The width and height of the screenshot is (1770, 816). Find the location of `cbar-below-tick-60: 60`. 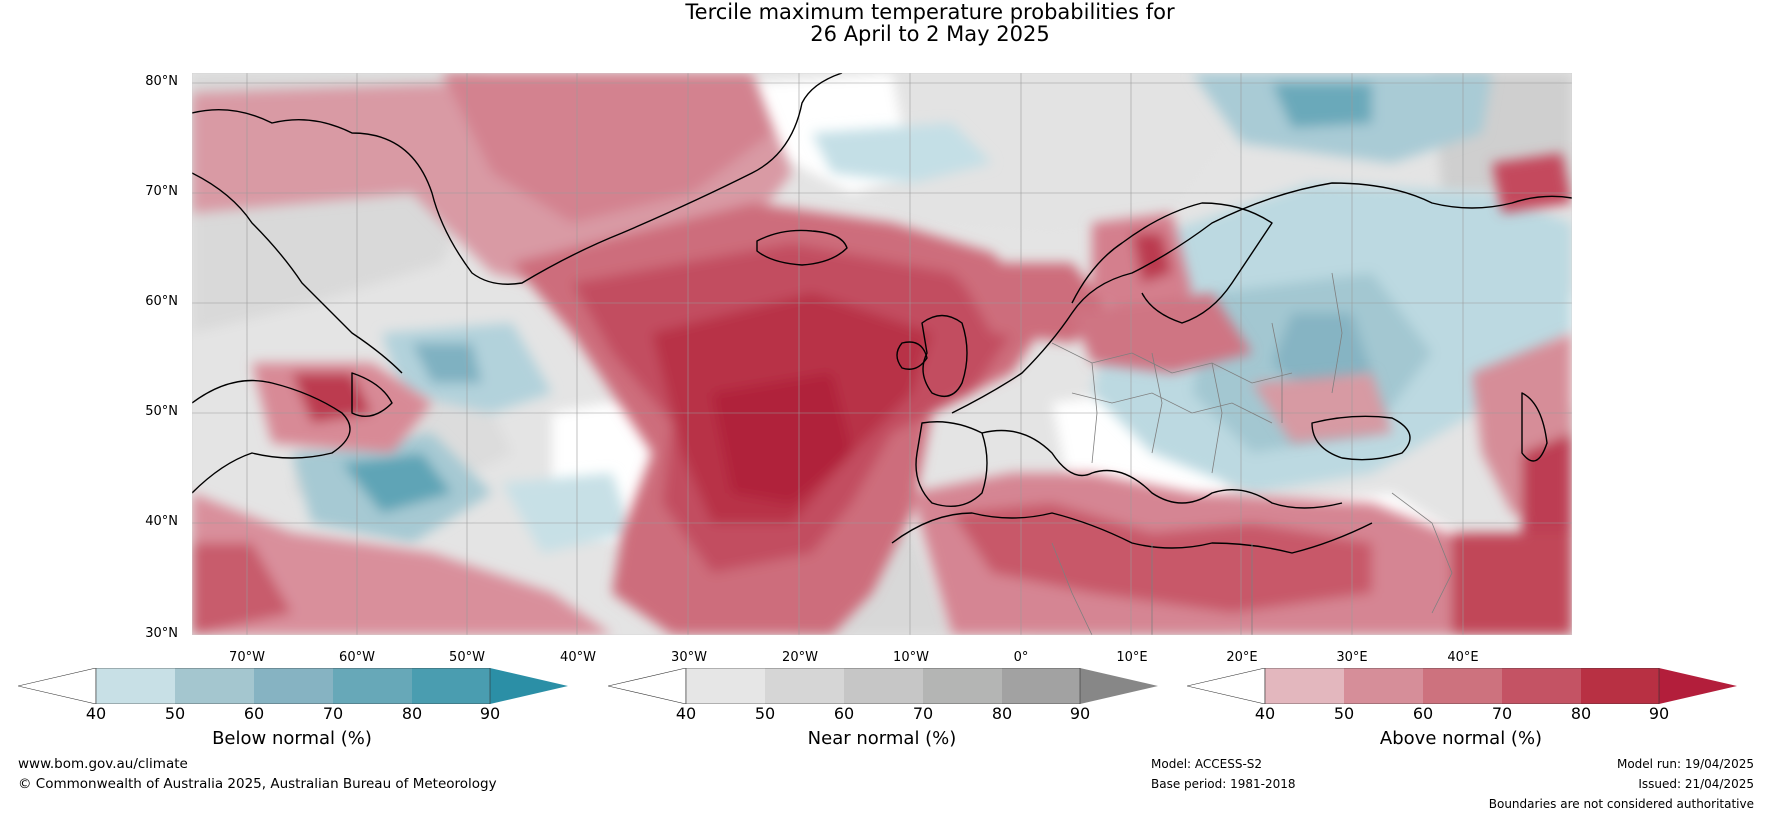

cbar-below-tick-60: 60 is located at coordinates (254, 713).